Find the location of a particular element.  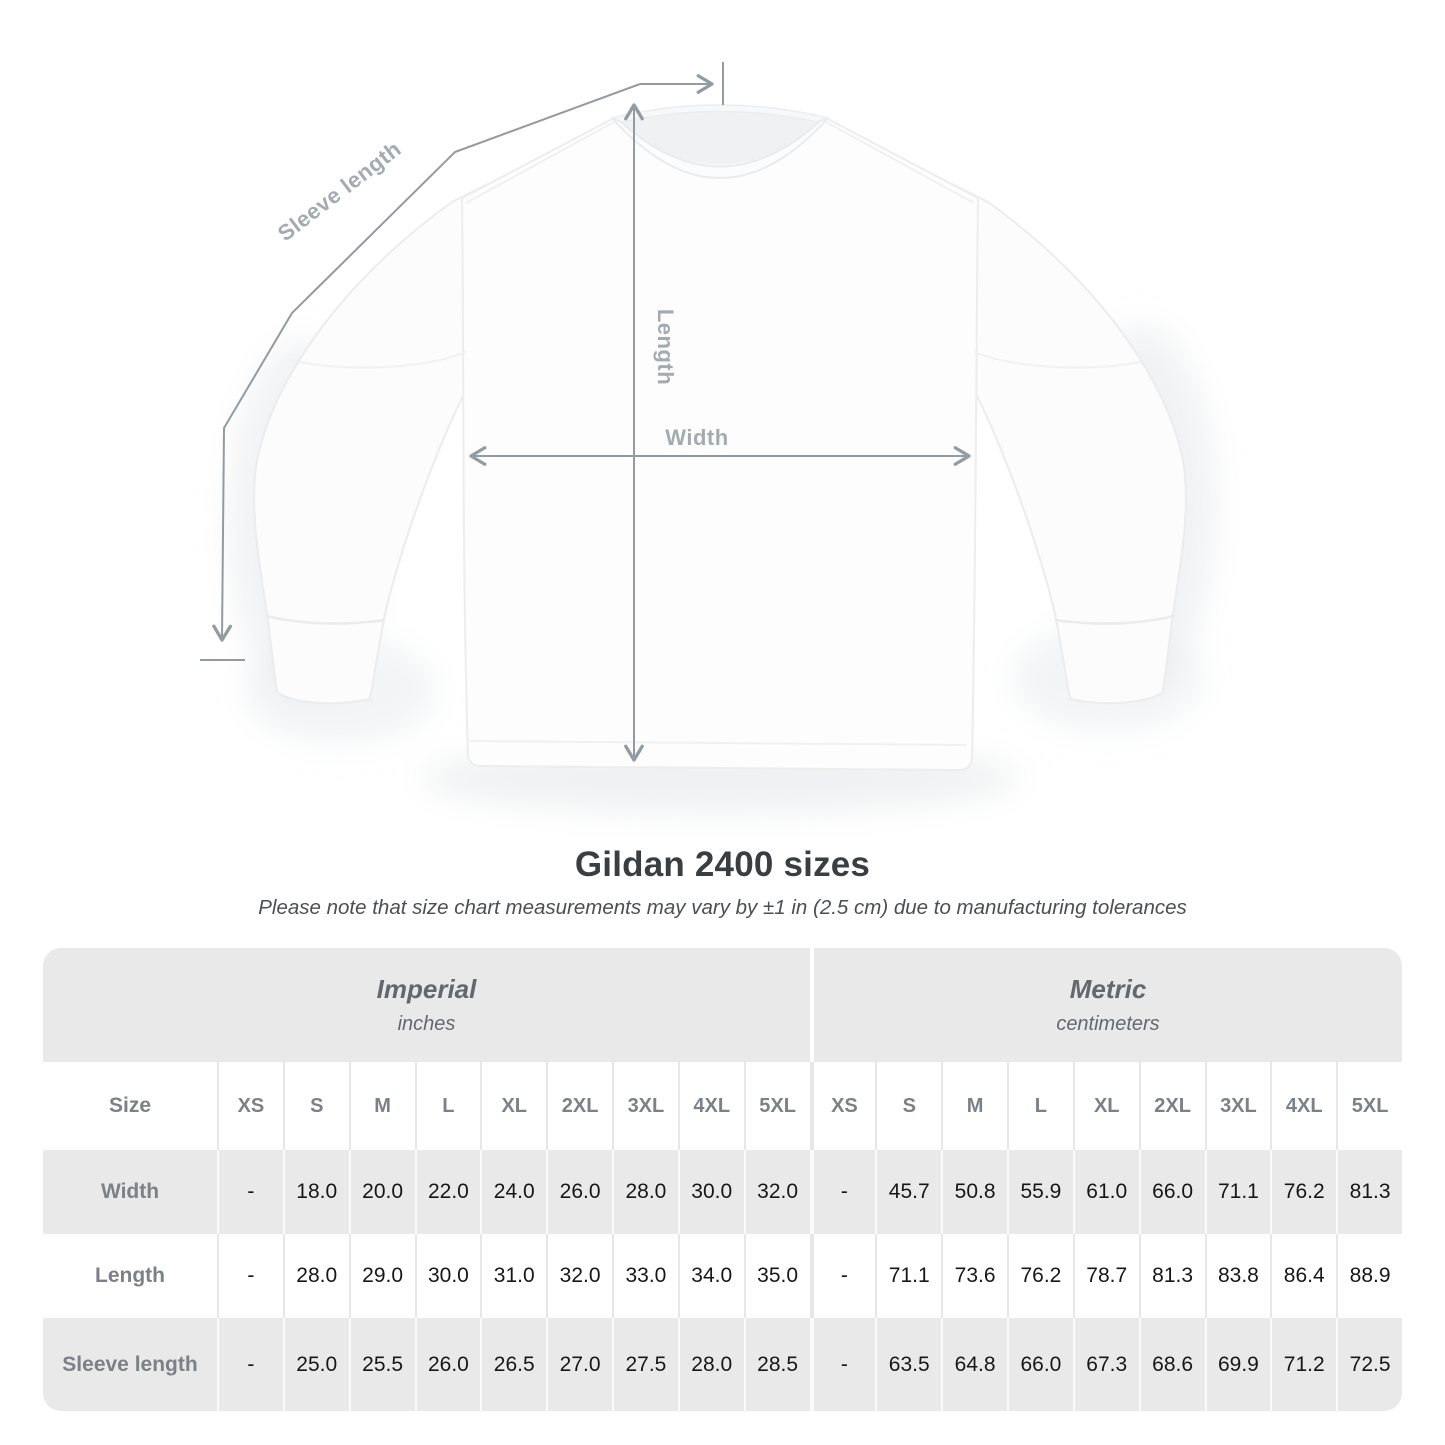

unit-header-row: Imperial inches Metric centimeters is located at coordinates (722, 1005).